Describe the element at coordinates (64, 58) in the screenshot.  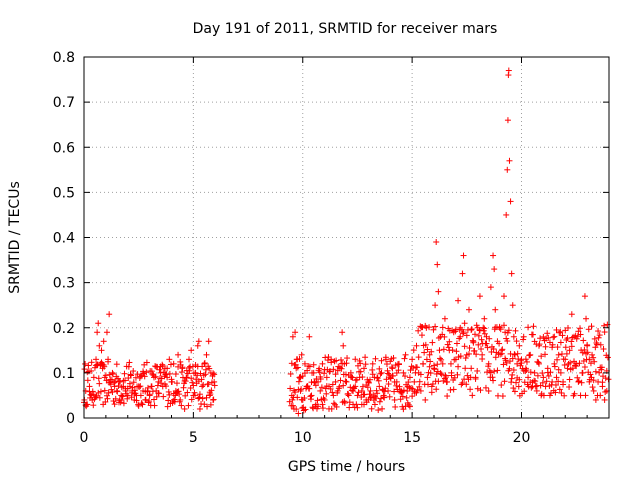
I see `y-tick-label: 0.8` at that location.